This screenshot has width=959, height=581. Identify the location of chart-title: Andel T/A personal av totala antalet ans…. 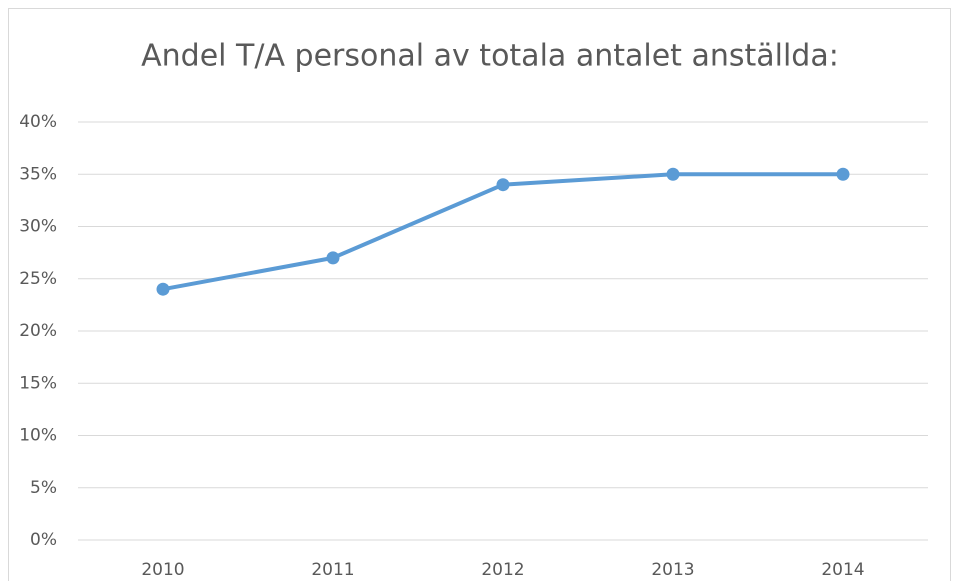
(490, 56).